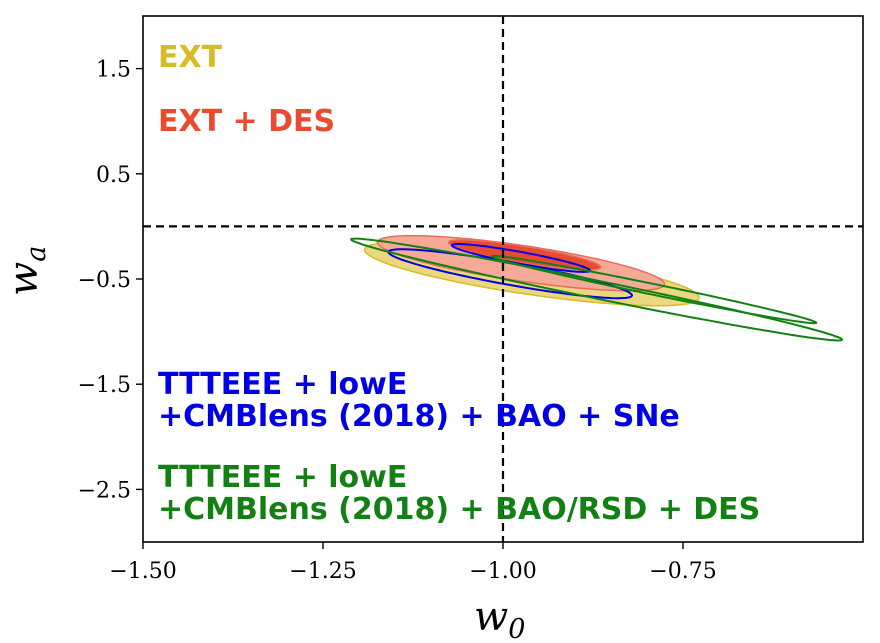  Describe the element at coordinates (654, 289) in the screenshot. I see `contour-4-68pct` at that location.